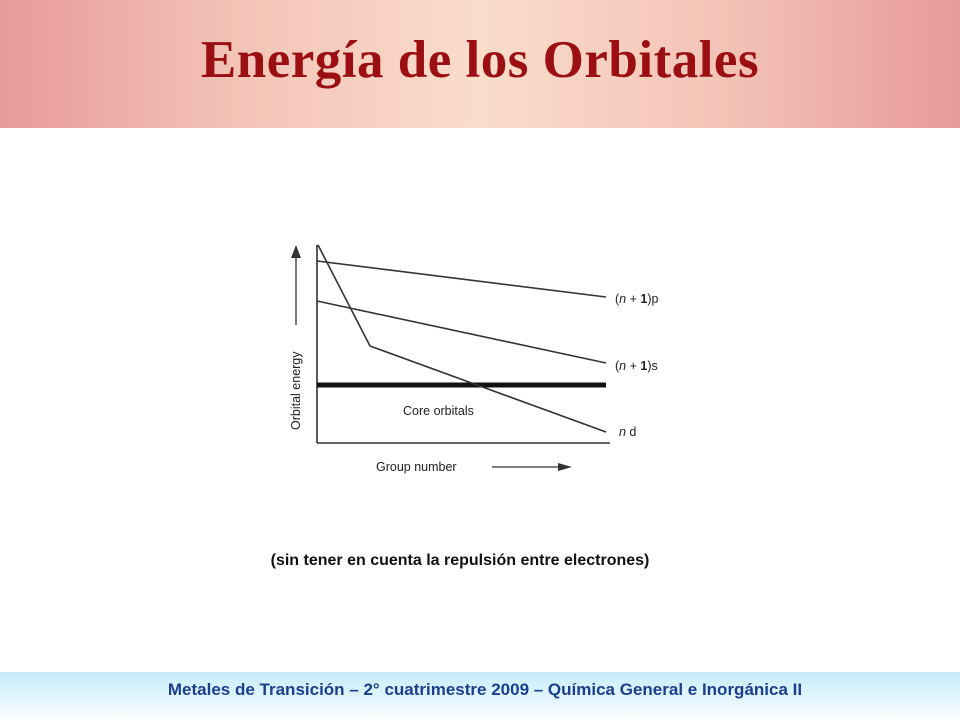  Describe the element at coordinates (565, 467) in the screenshot. I see `x-axis-arrow-head` at that location.